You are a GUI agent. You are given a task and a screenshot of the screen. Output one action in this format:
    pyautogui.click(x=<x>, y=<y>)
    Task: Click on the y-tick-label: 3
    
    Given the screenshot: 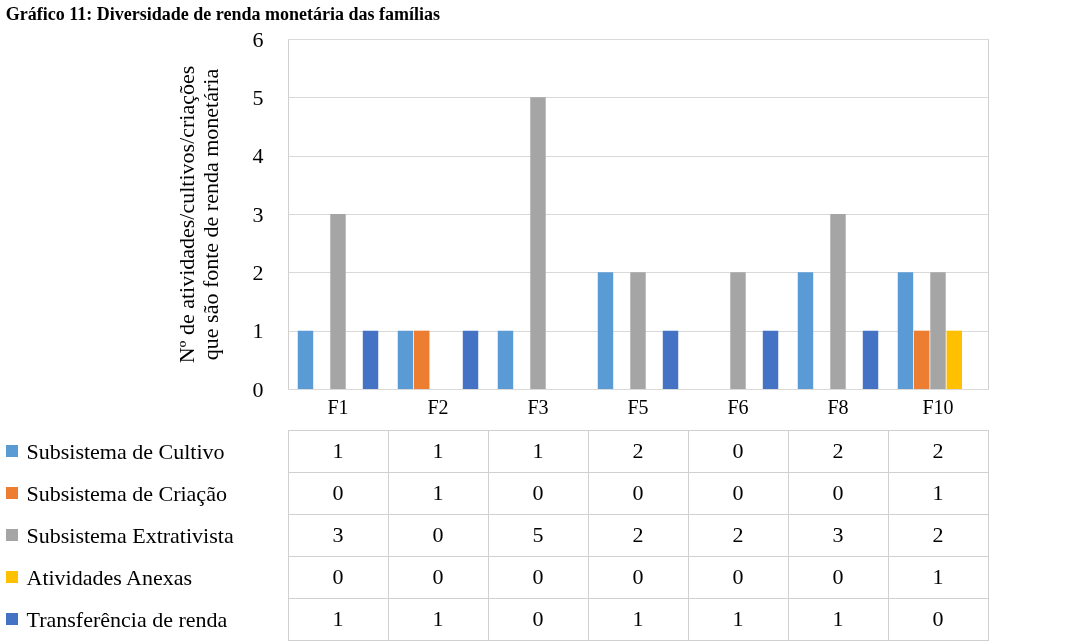 What is the action you would take?
    pyautogui.click(x=258, y=214)
    